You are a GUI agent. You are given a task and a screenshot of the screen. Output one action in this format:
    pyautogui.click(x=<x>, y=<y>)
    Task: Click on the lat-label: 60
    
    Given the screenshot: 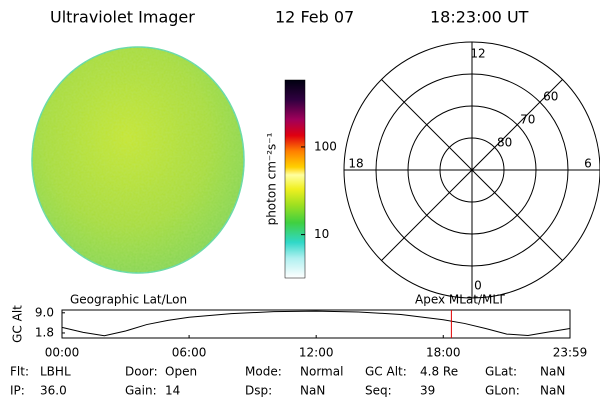 What is the action you would take?
    pyautogui.click(x=550, y=96)
    